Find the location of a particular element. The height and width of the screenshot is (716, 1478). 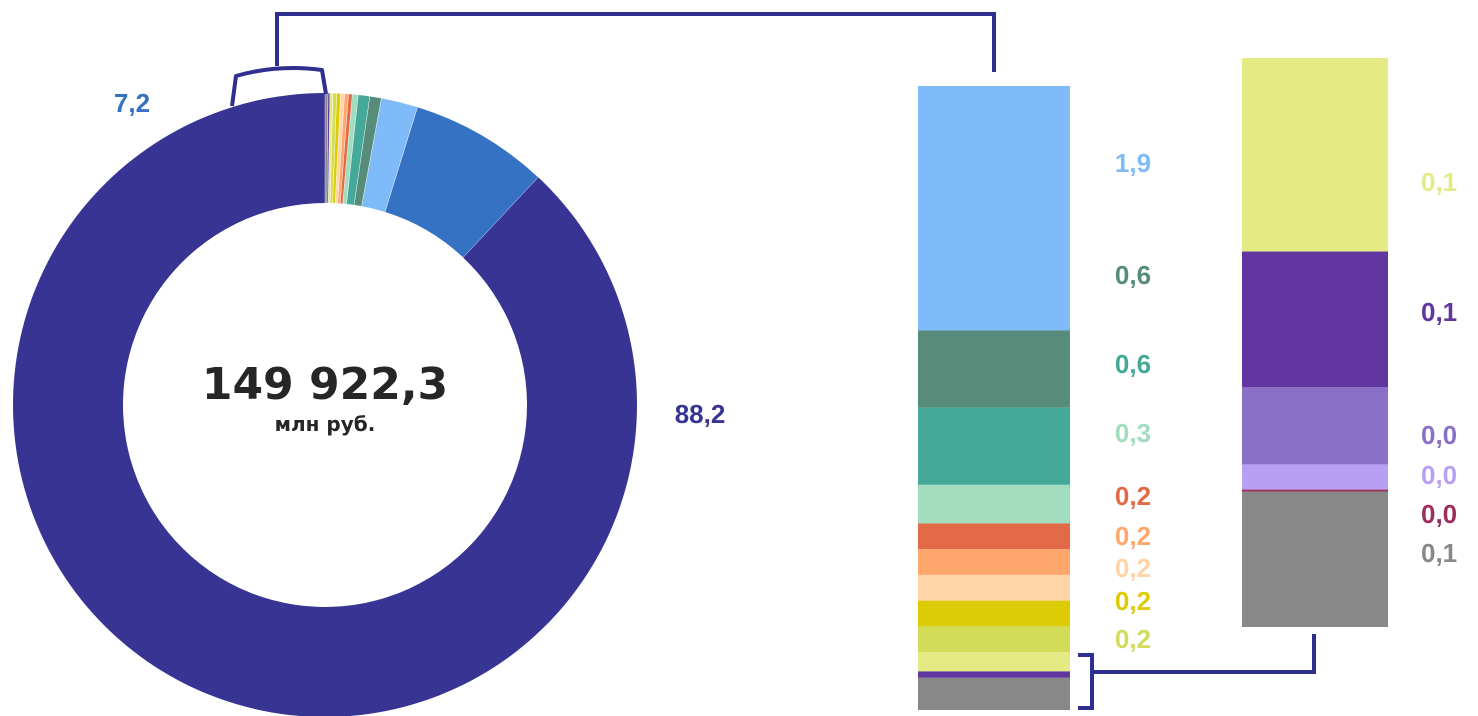

bar2-label-2: 0,1 is located at coordinates (1439, 312).